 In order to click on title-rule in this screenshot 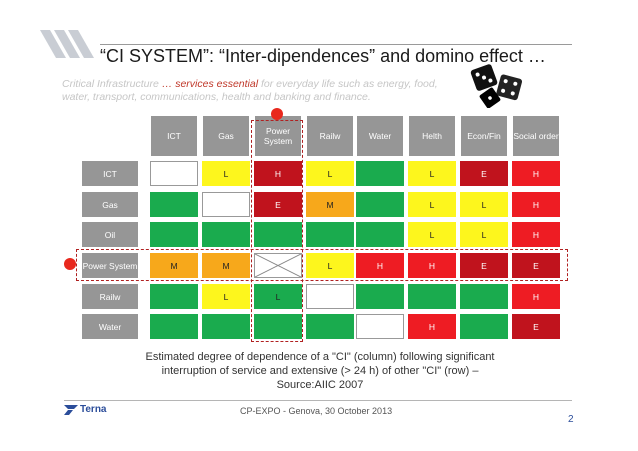, I will do `click(336, 44)`.